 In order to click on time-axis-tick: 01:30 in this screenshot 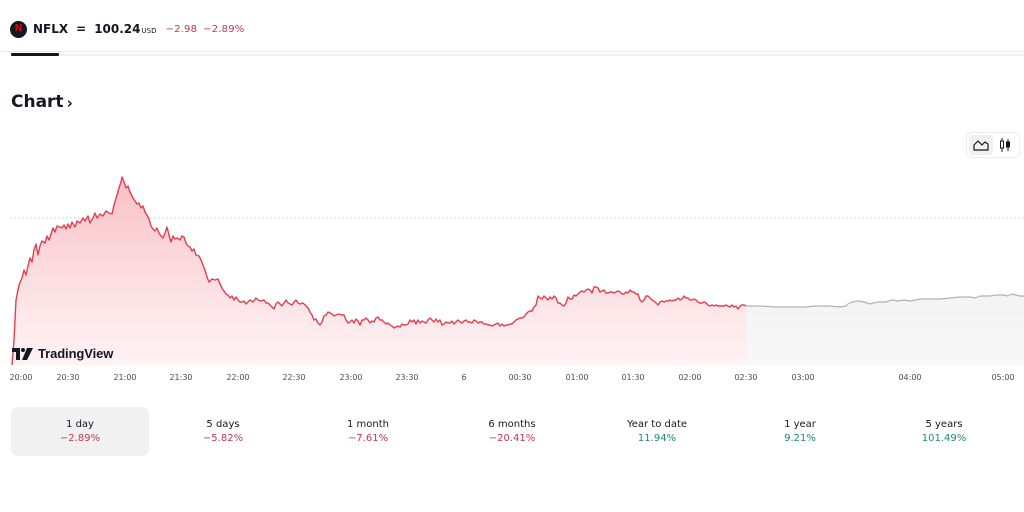, I will do `click(633, 377)`.